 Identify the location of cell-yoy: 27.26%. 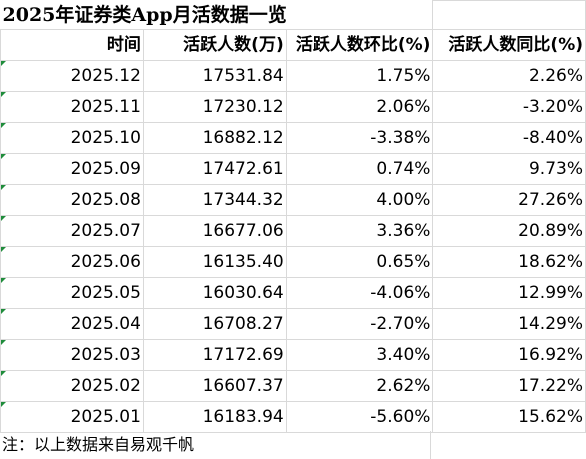
(509, 200).